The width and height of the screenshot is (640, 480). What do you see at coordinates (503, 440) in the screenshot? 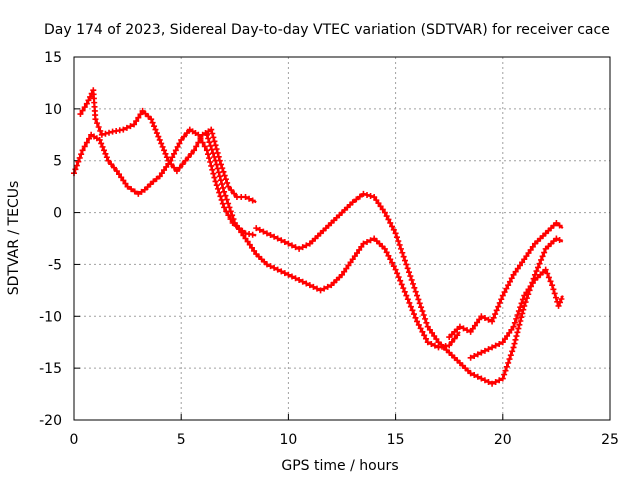
I see `x-tick-label: 20` at bounding box center [503, 440].